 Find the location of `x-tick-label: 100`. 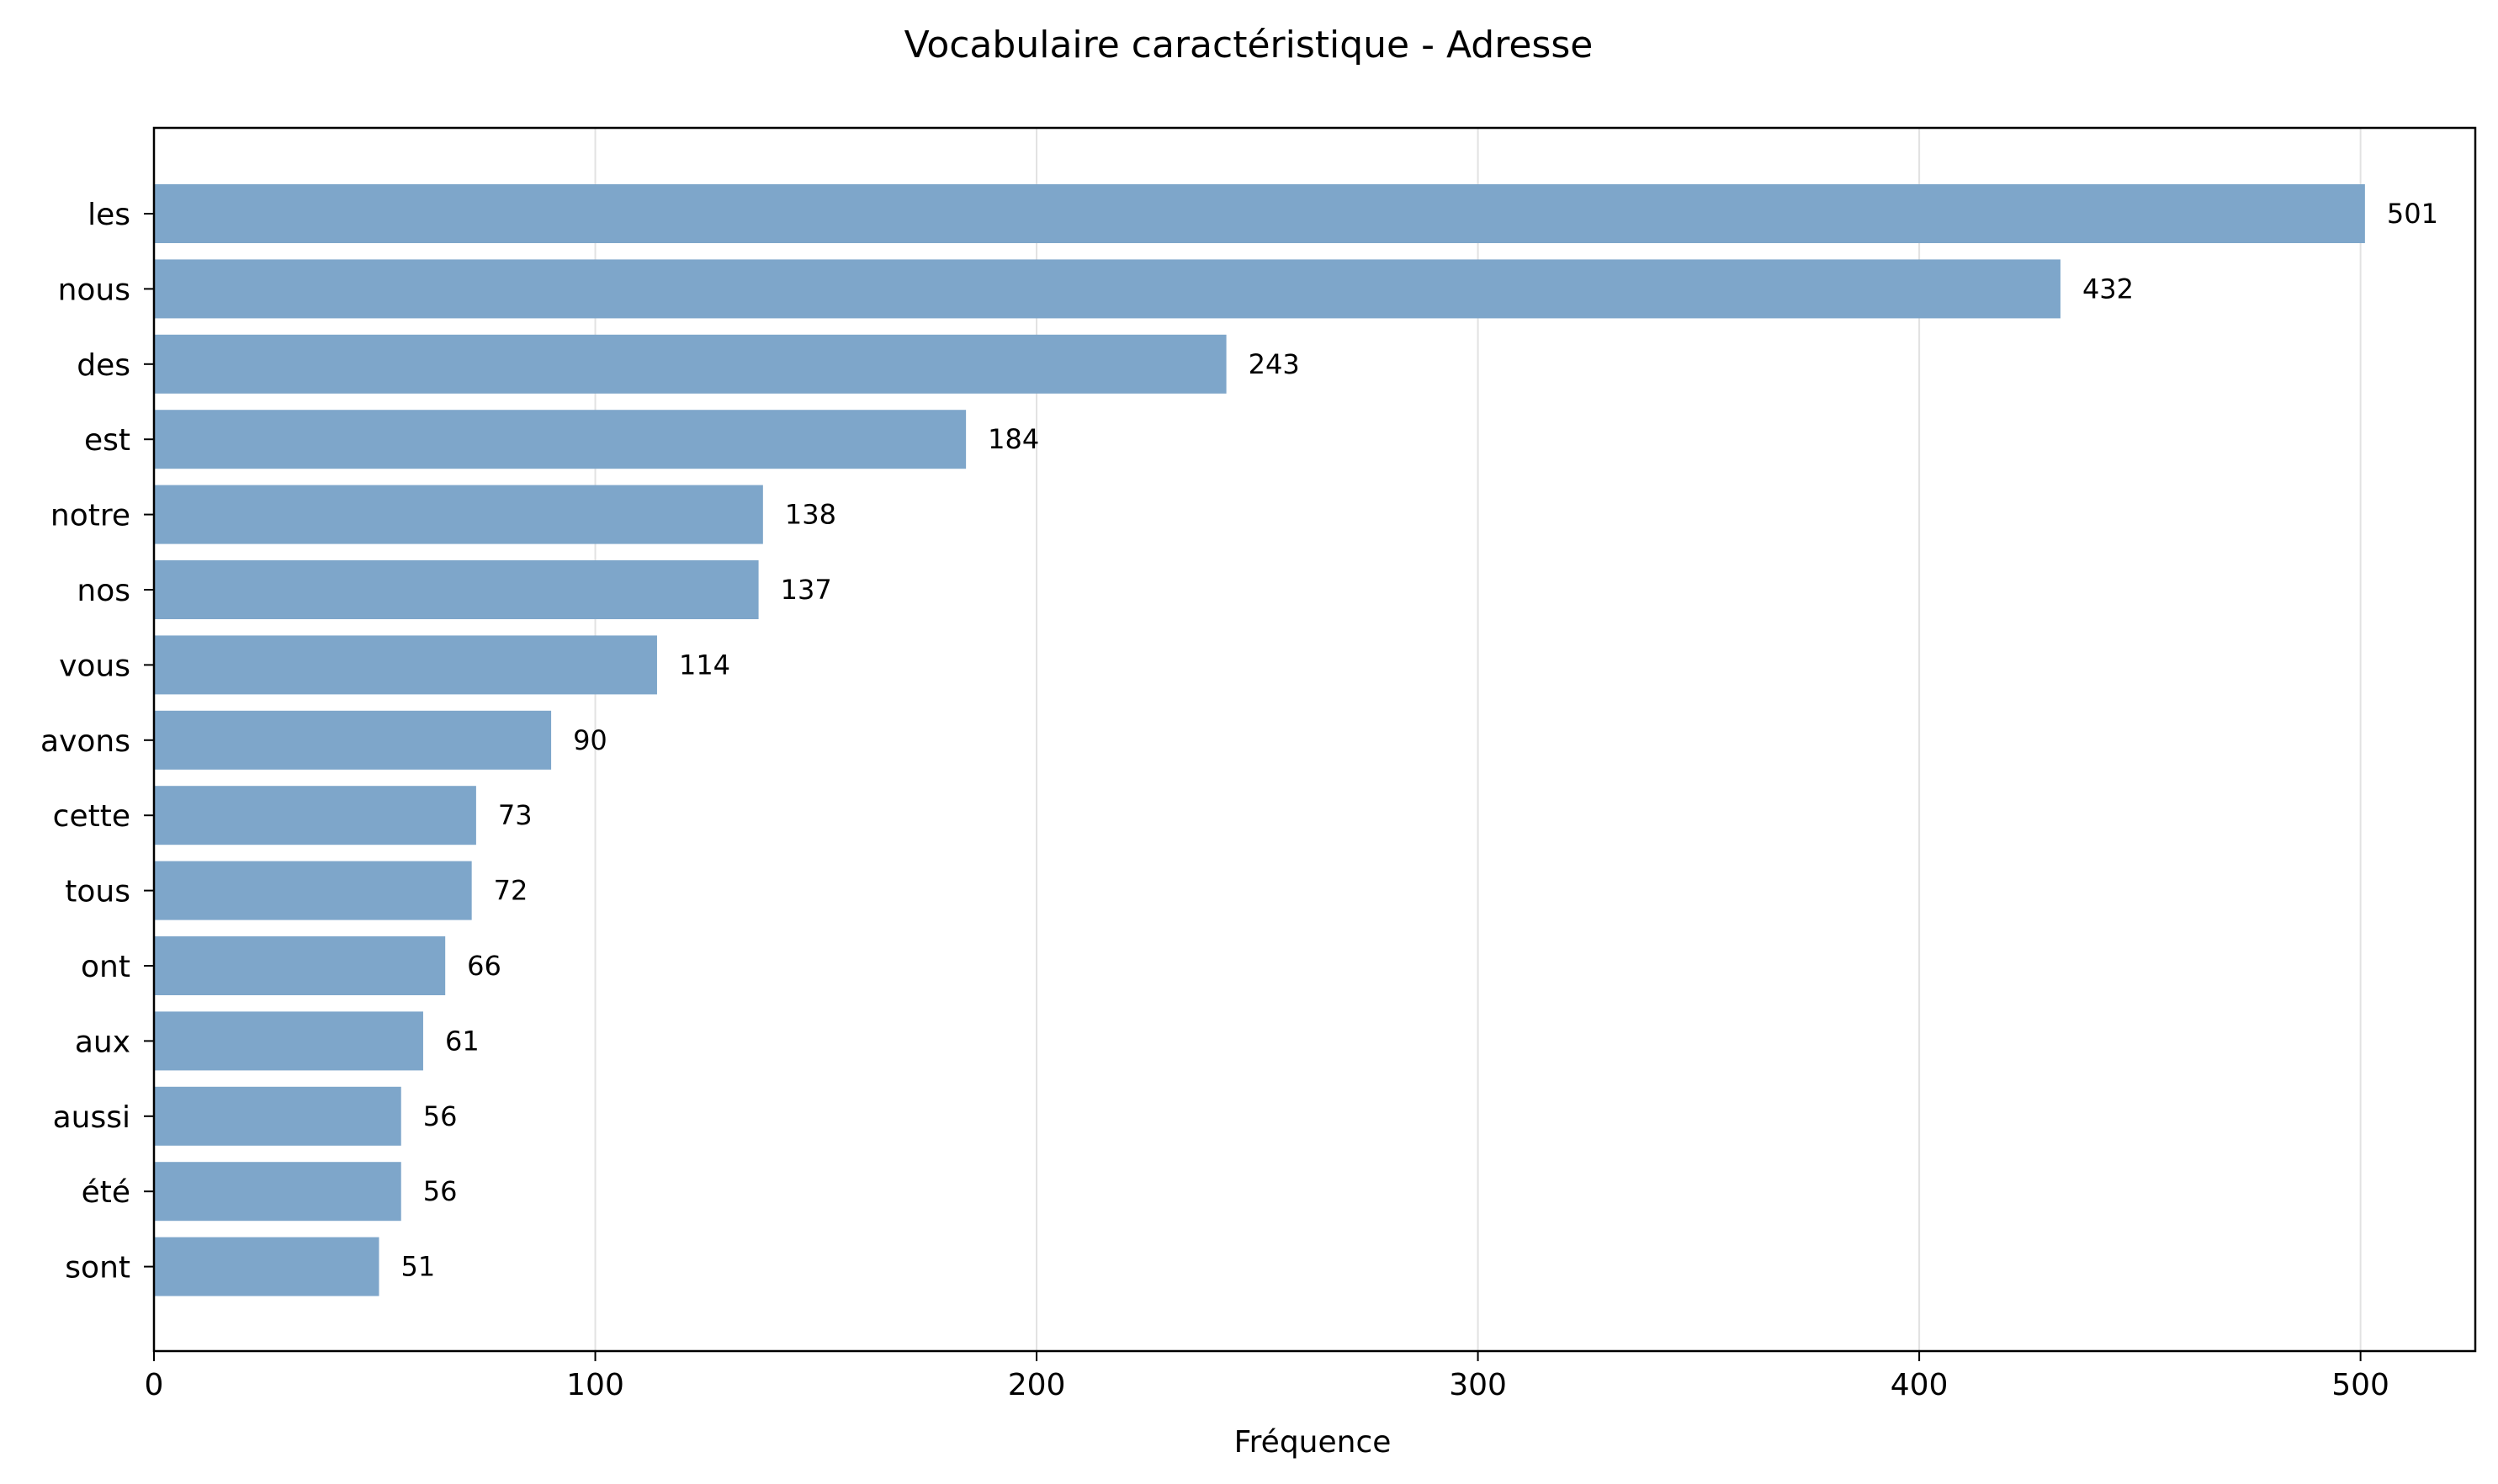

x-tick-label: 100 is located at coordinates (595, 1385).